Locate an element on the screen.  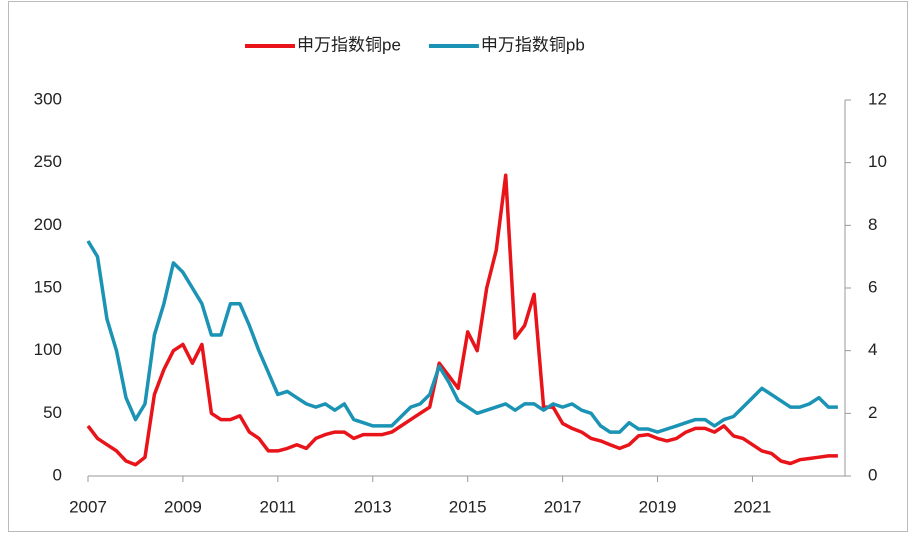
y2-tick-label: 4 is located at coordinates (872, 349).